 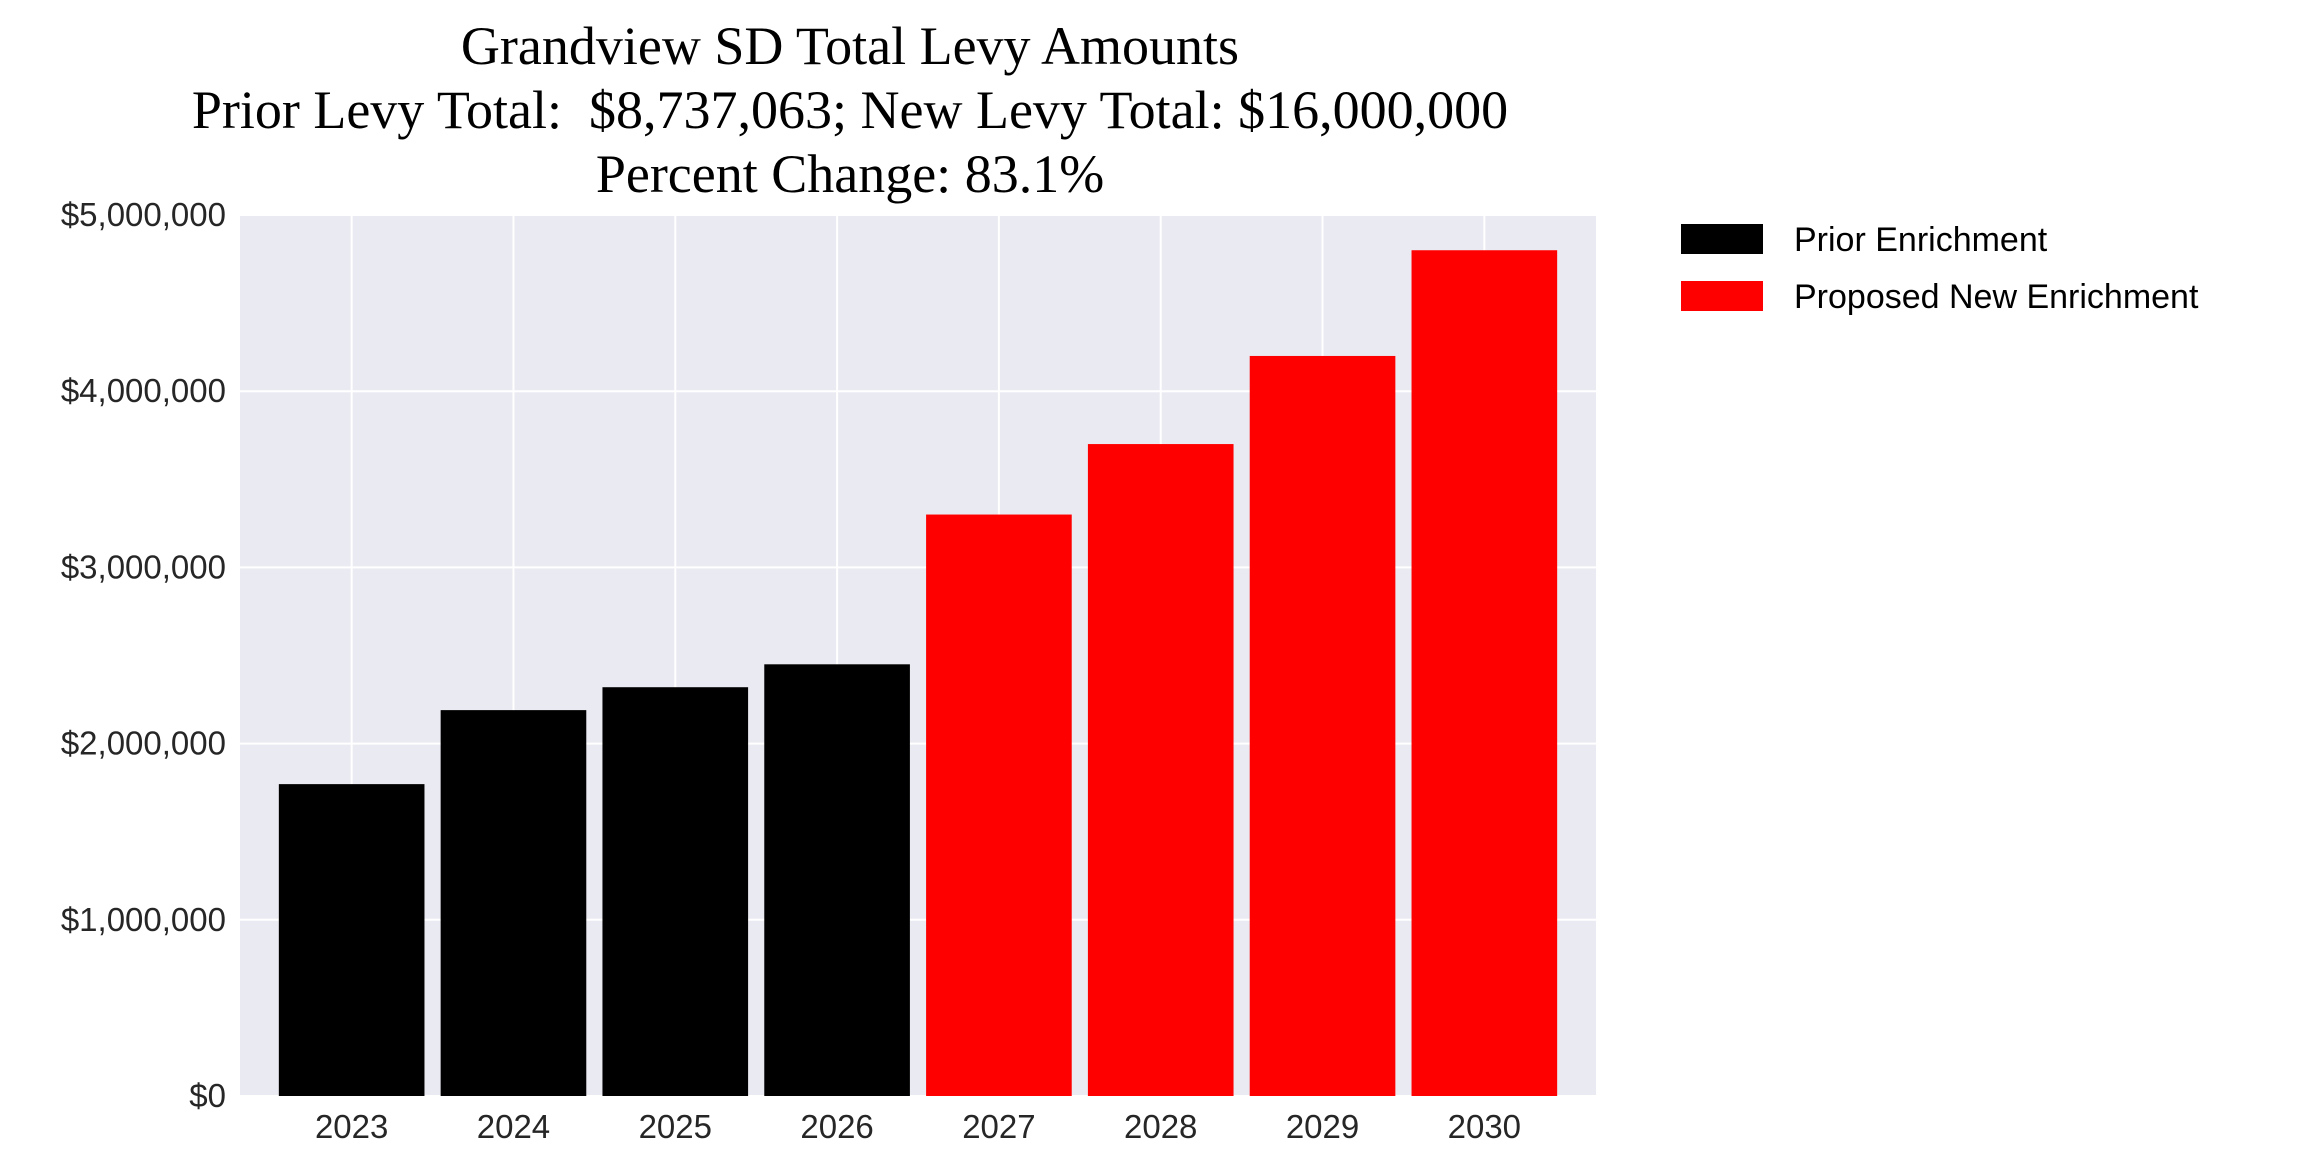 I want to click on y-tick-label: $5,000,000, so click(x=143, y=214).